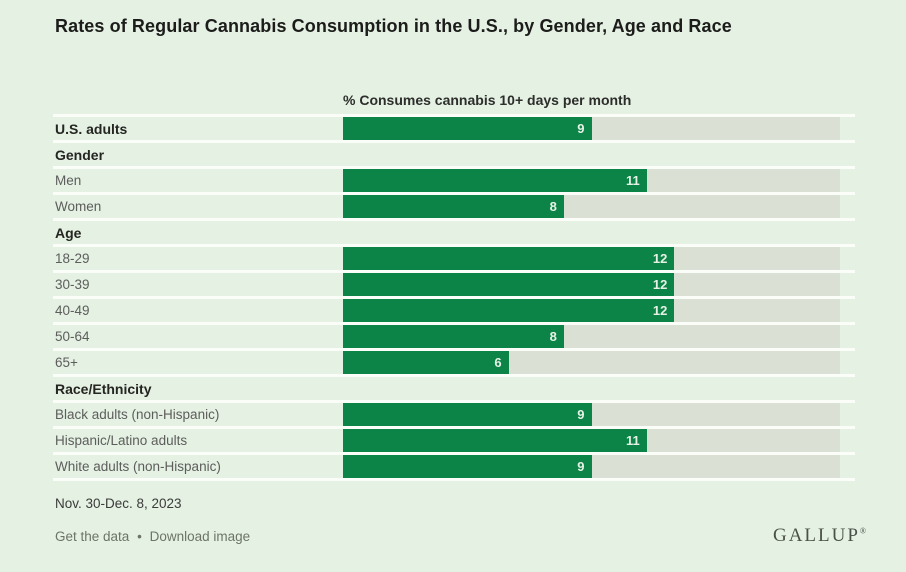 This screenshot has height=572, width=906. Describe the element at coordinates (487, 100) in the screenshot. I see `chart-subtitle: % Consumes cannabis 10+ days per month` at that location.